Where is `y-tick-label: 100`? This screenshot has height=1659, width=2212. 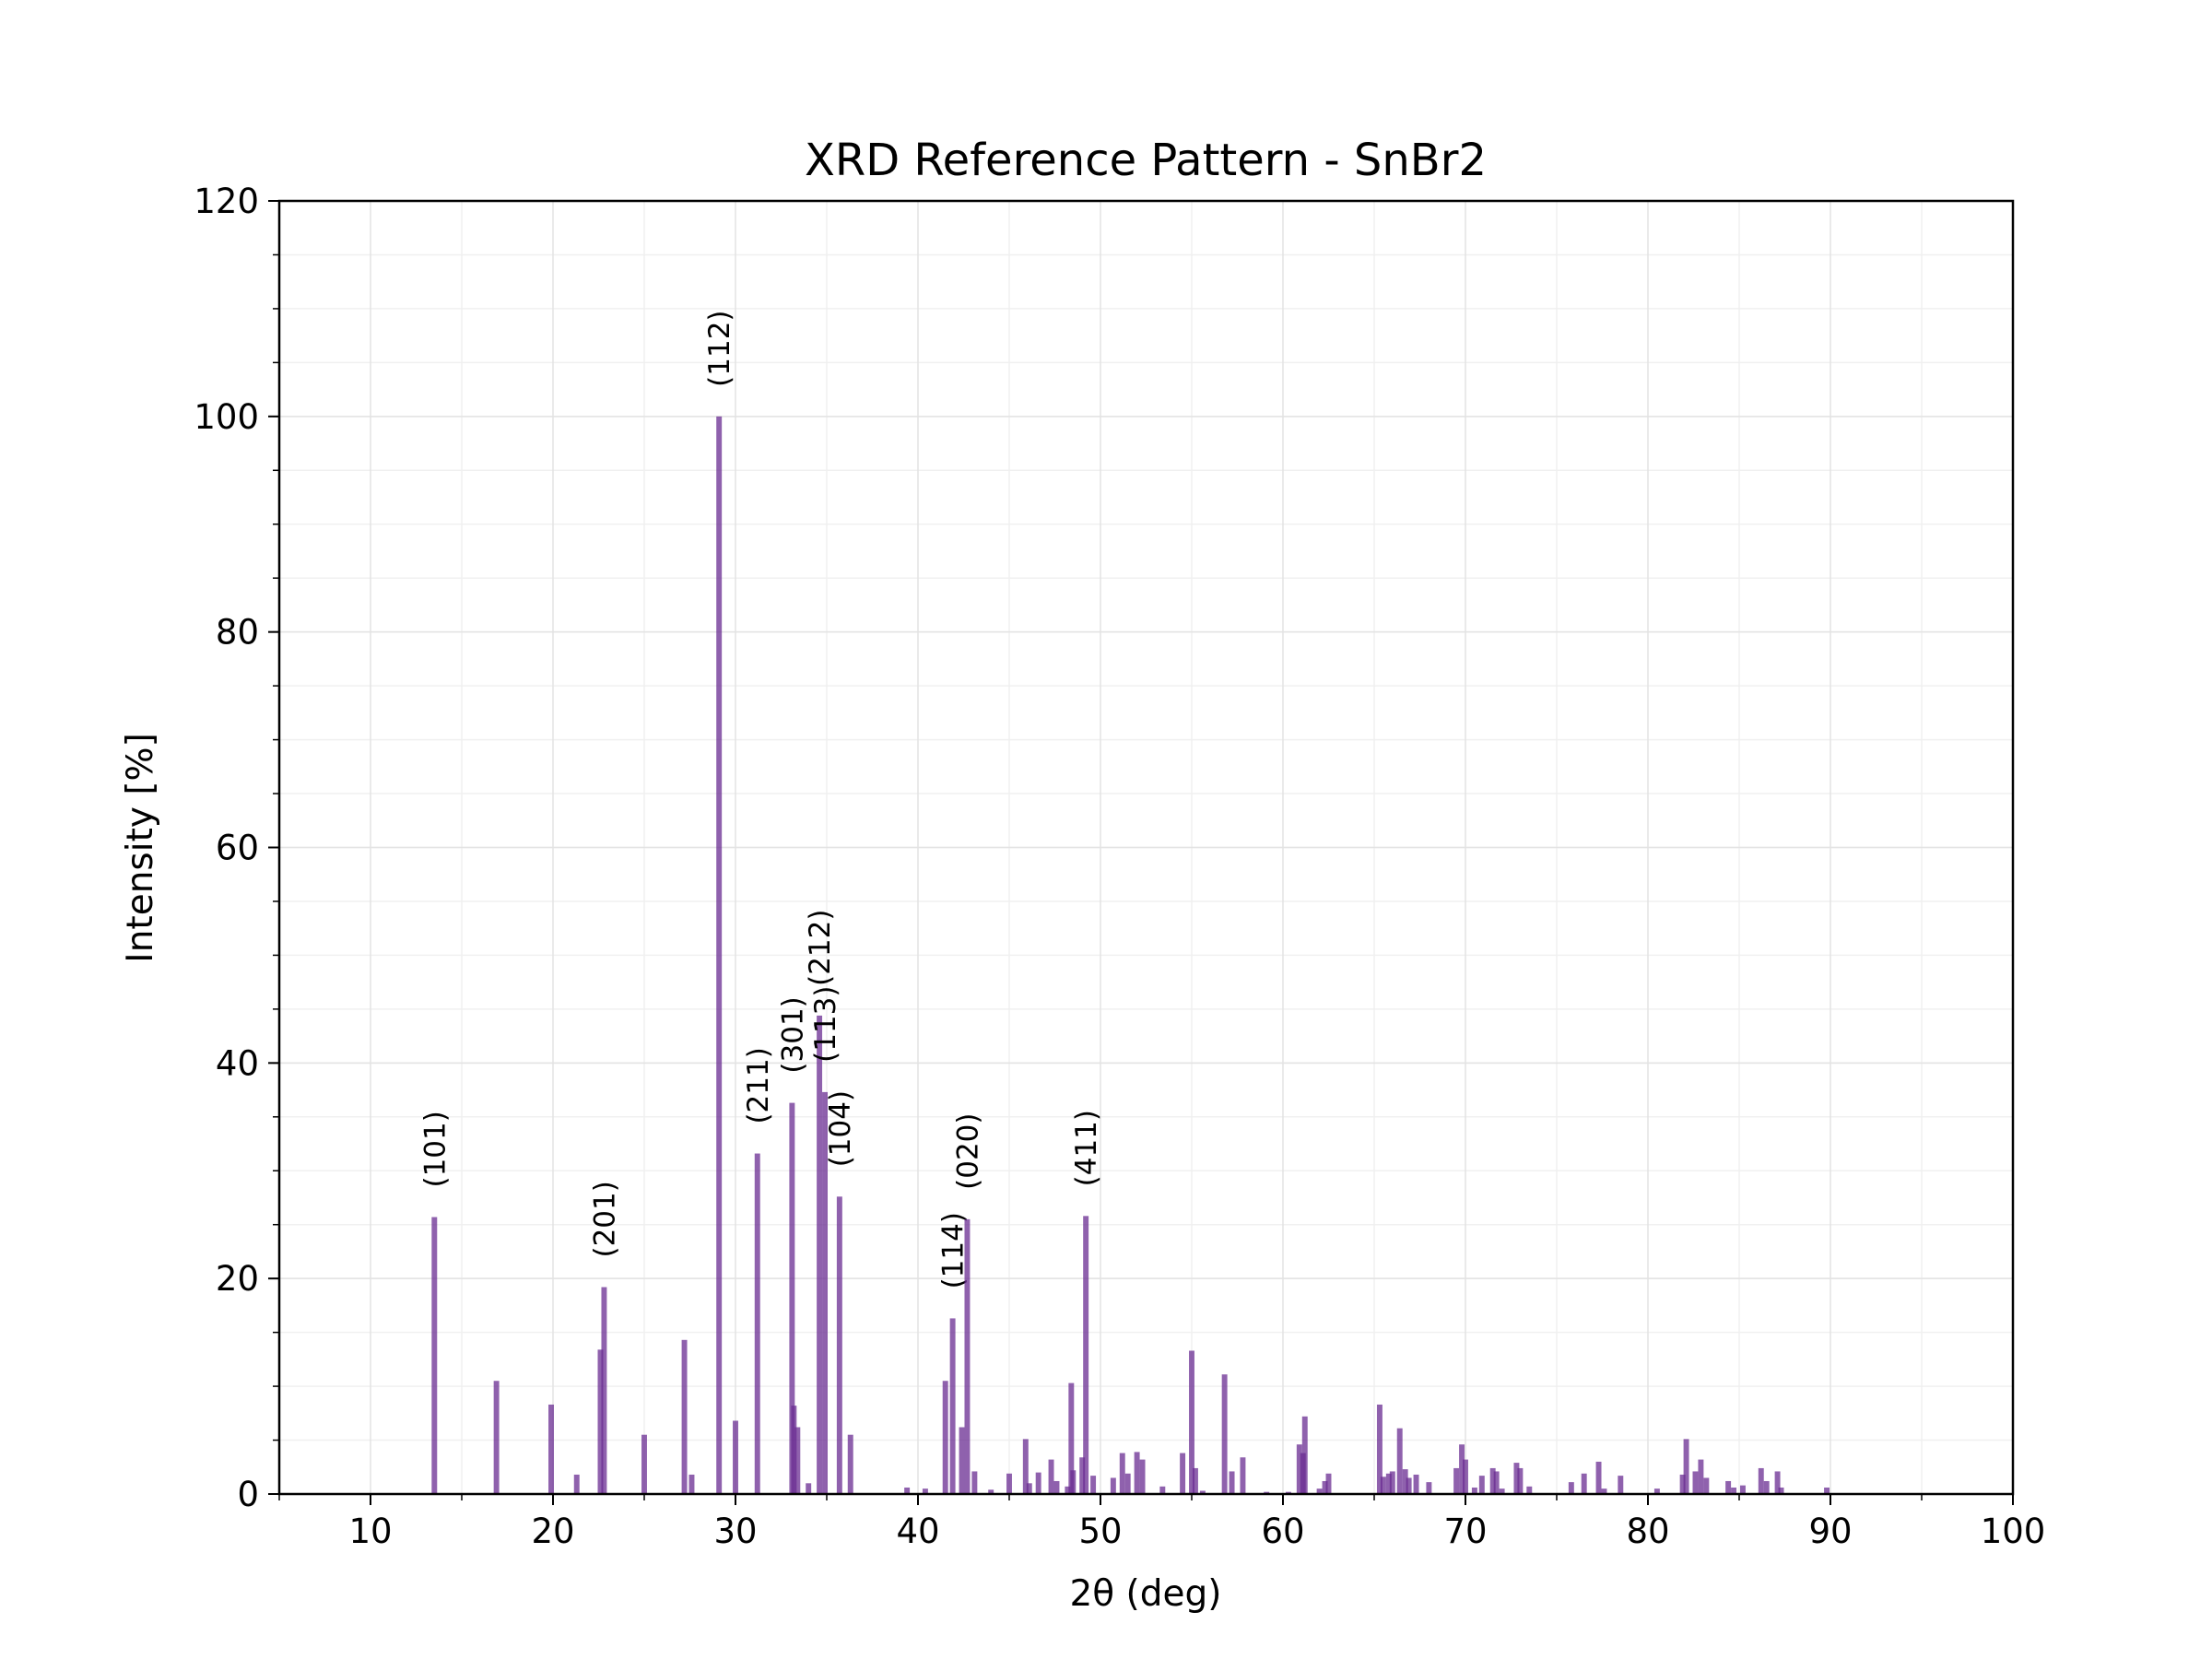 y-tick-label: 100 is located at coordinates (226, 417).